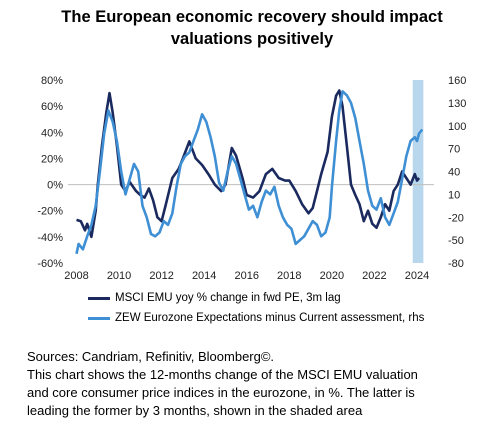 The width and height of the screenshot is (504, 432). I want to click on left-tick-label: 60%, so click(52, 107).